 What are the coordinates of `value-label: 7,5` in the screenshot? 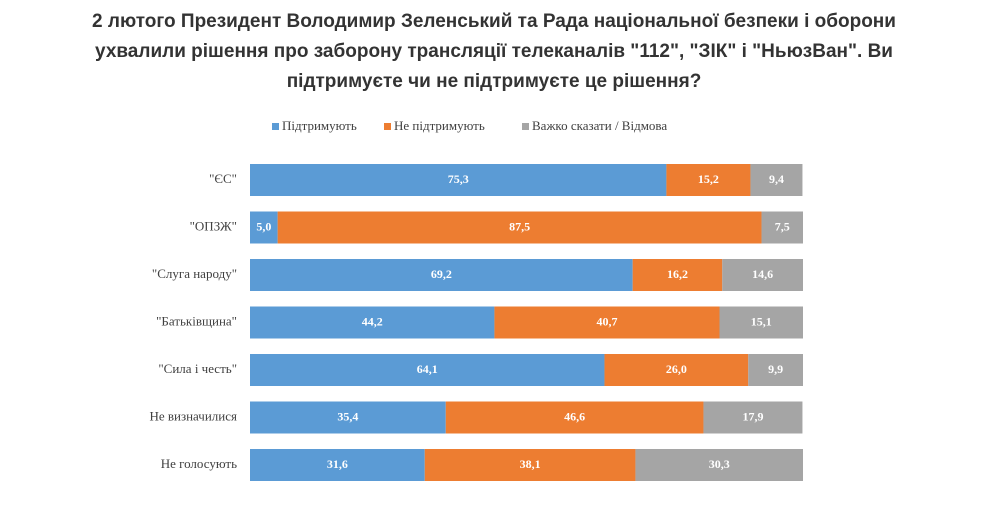 It's located at (782, 226).